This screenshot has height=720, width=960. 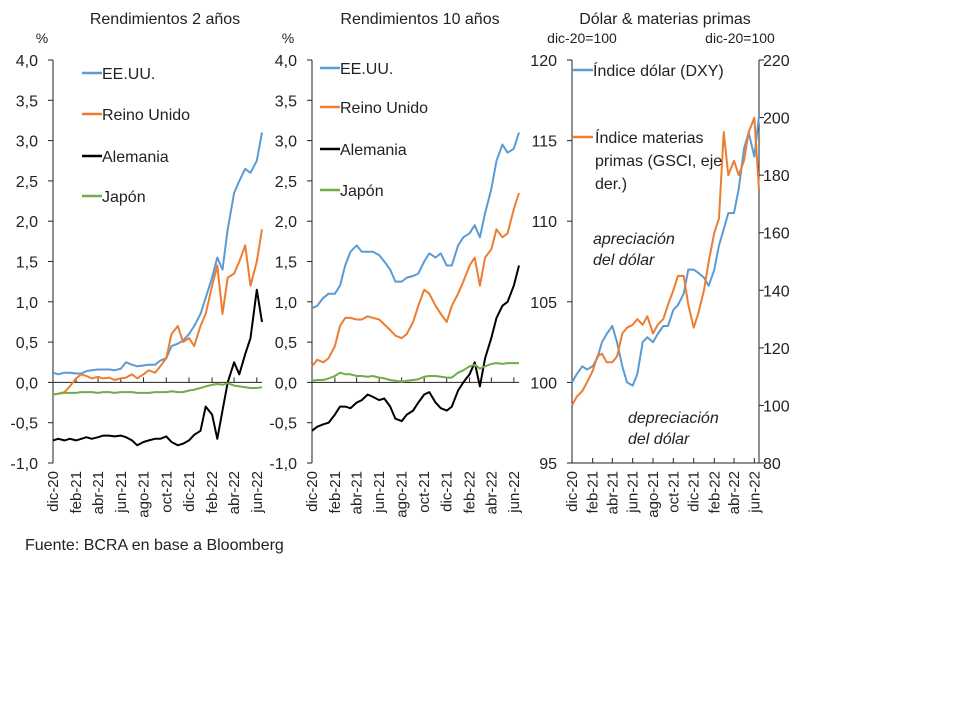 What do you see at coordinates (740, 38) in the screenshot?
I see `y-axis-right-unit: dic-20=100` at bounding box center [740, 38].